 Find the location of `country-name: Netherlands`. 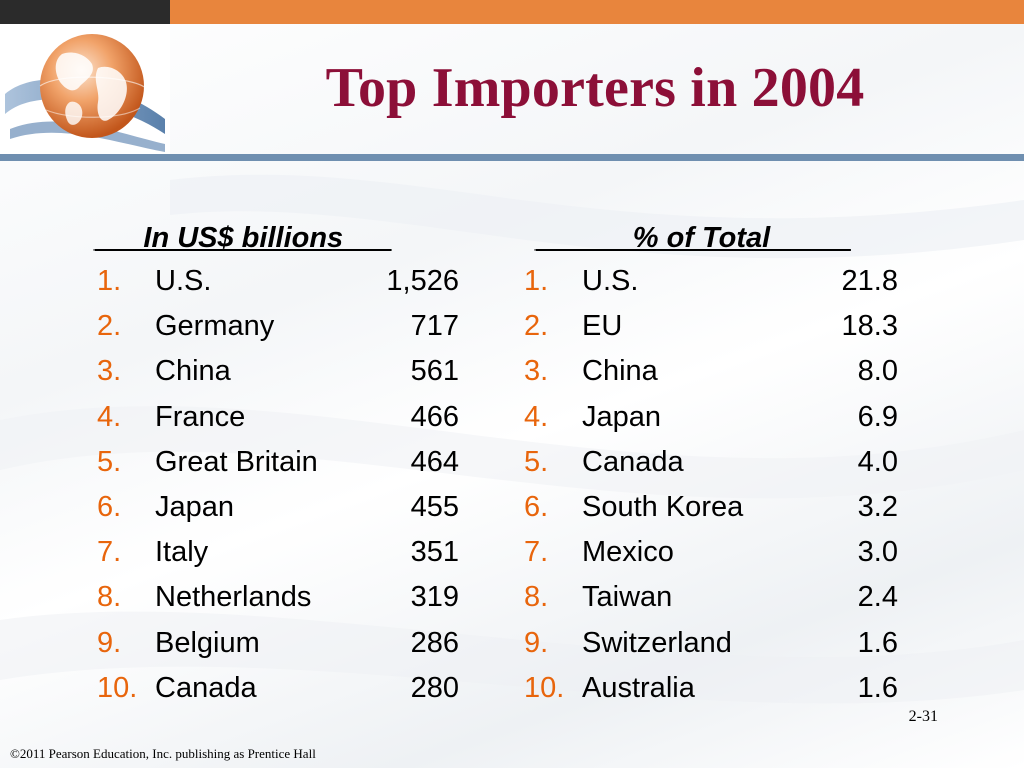

country-name: Netherlands is located at coordinates (233, 597).